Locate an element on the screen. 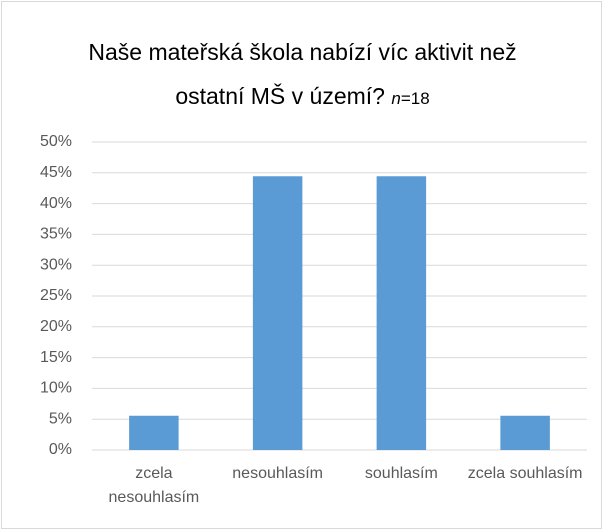 The width and height of the screenshot is (605, 532). x-tick-label: nesouhlasím is located at coordinates (277, 473).